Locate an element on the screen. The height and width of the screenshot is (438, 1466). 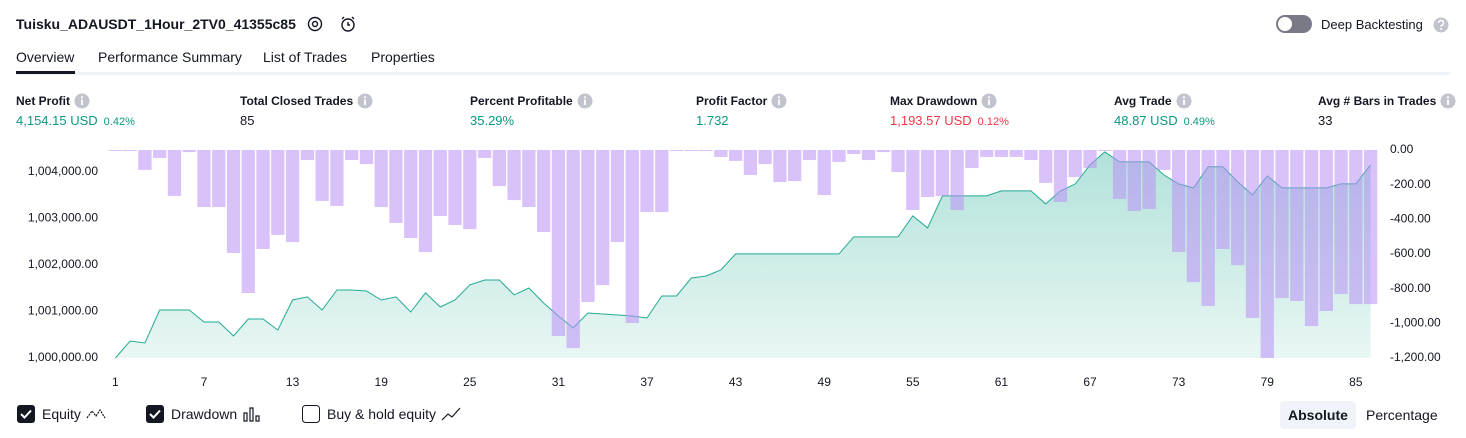
deep-backtesting-toggle is located at coordinates (1295, 24).